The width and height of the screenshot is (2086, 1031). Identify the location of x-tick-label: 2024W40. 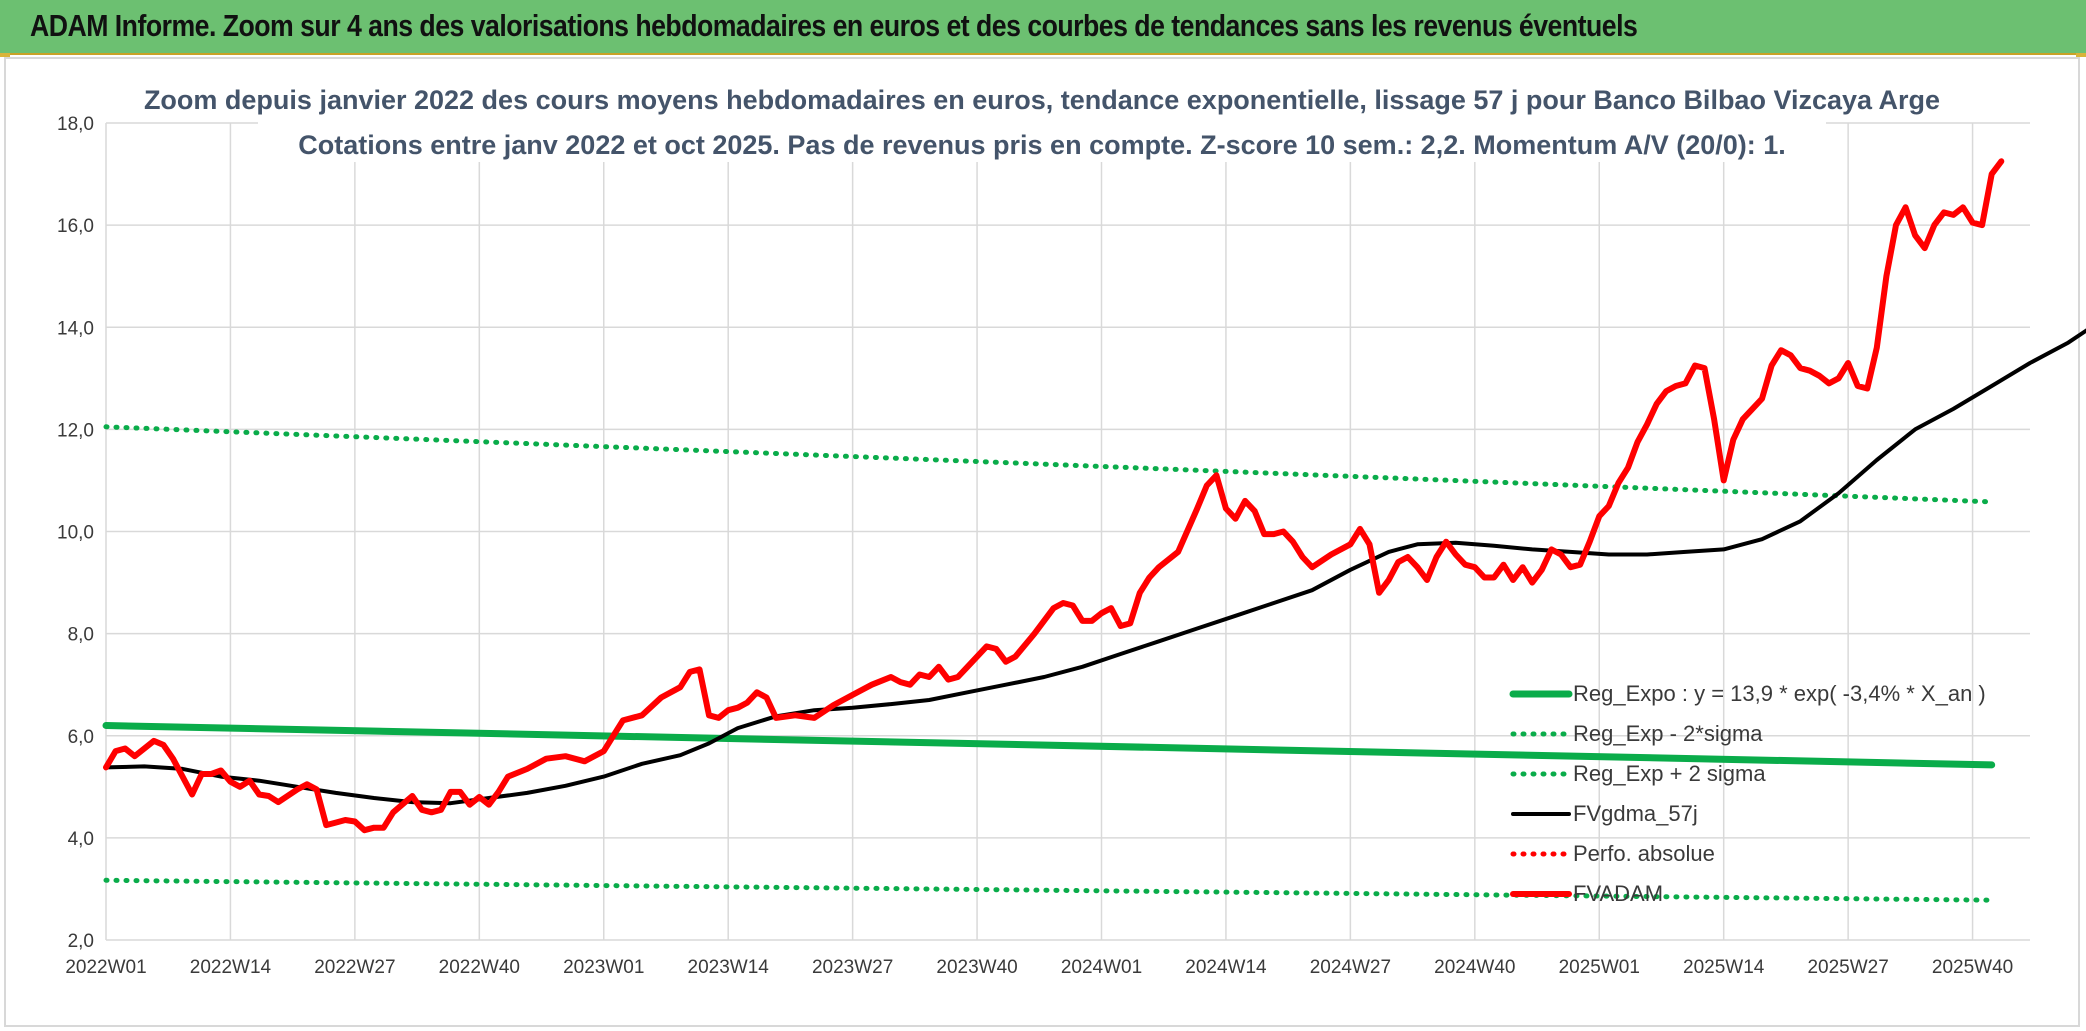
(1474, 967).